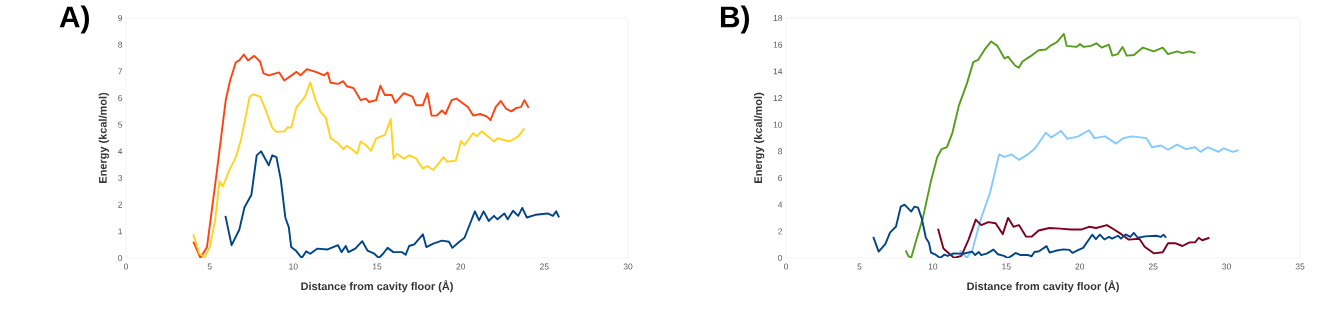 This screenshot has height=327, width=1320. I want to click on y-tick-label: 5, so click(120, 124).